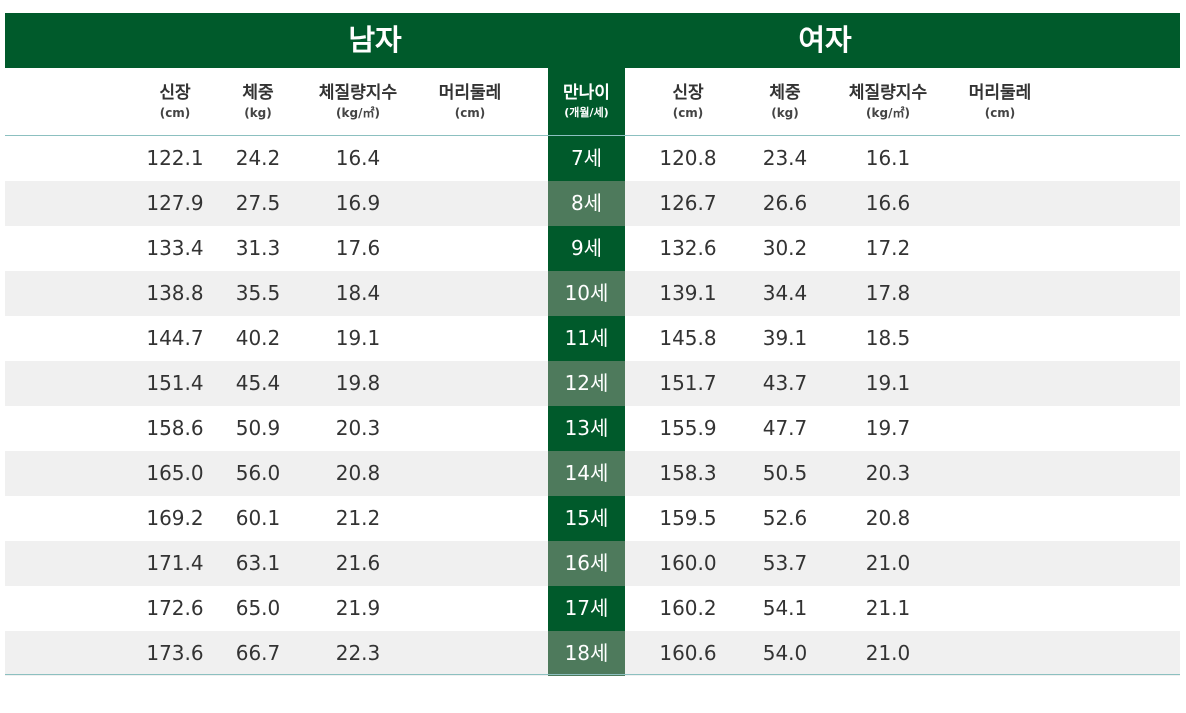 The image size is (1186, 713). What do you see at coordinates (785, 563) in the screenshot?
I see `female-weight-cell: 53.7` at bounding box center [785, 563].